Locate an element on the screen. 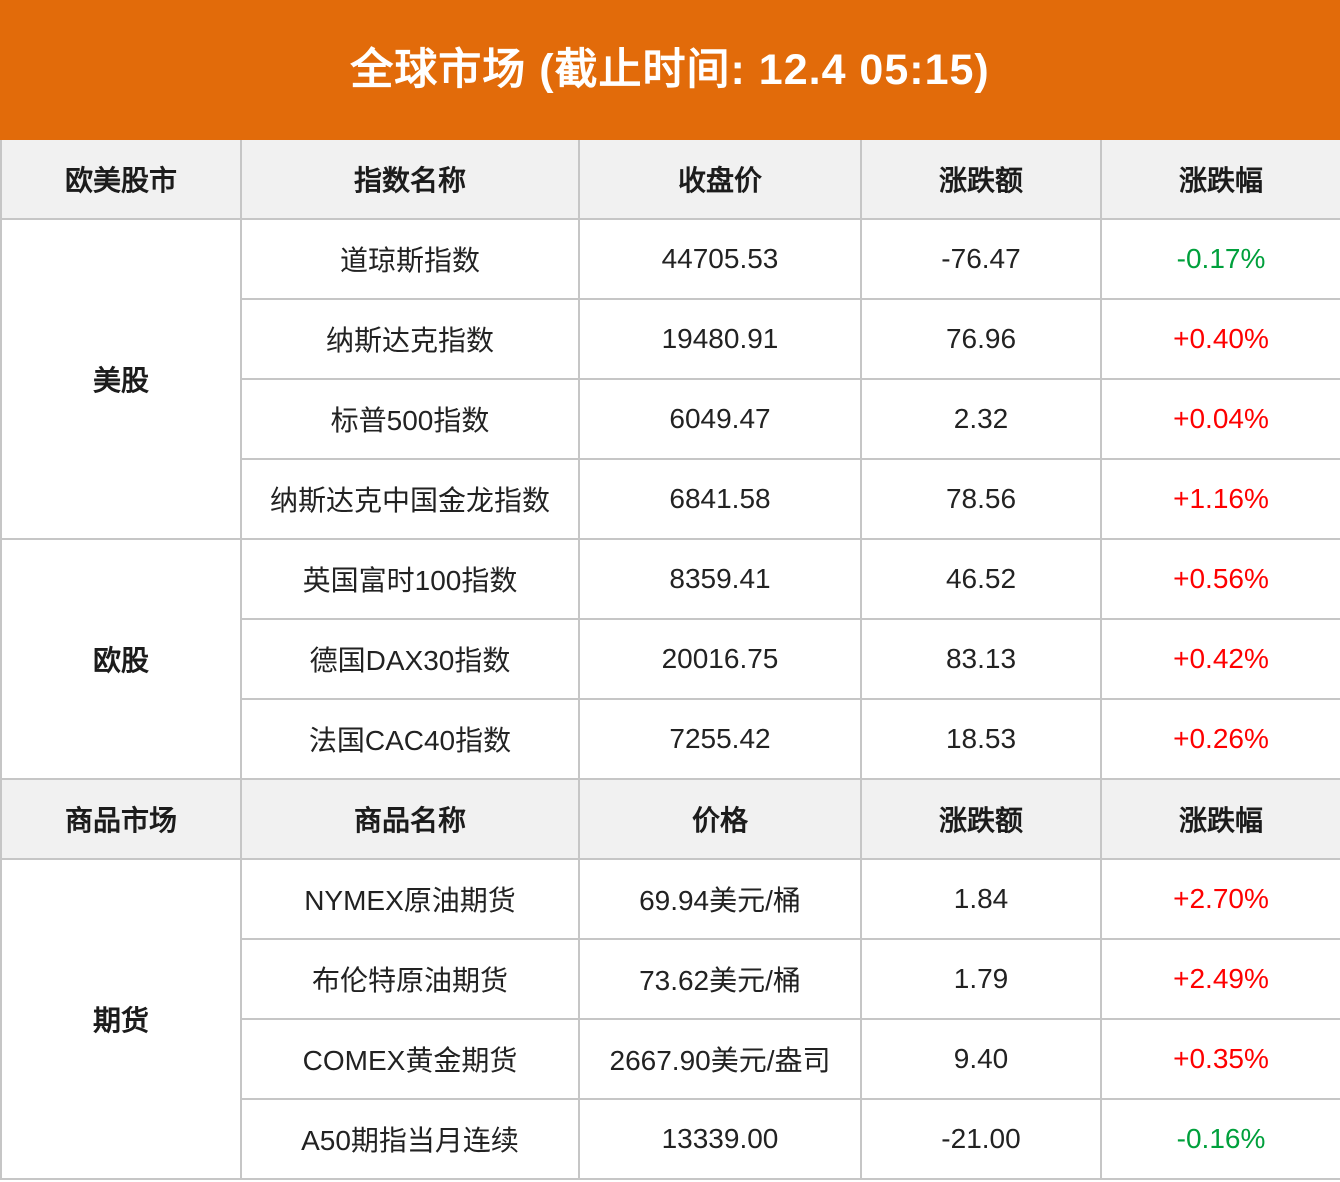 This screenshot has height=1182, width=1340. name-cell: COMEX黄金期货 is located at coordinates (410, 1059).